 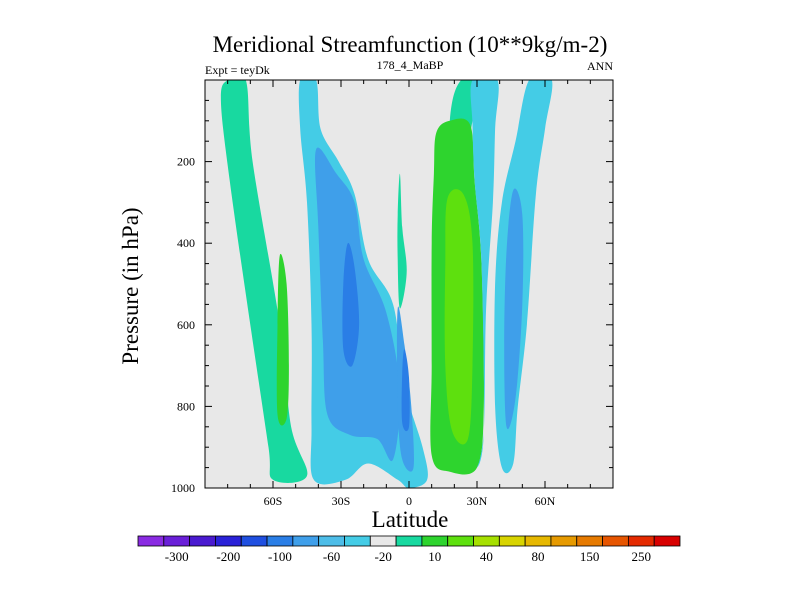 What do you see at coordinates (409, 549) in the screenshot?
I see `colorbar: -300 -200 -100 -60 -20 10 40 80 150 250` at bounding box center [409, 549].